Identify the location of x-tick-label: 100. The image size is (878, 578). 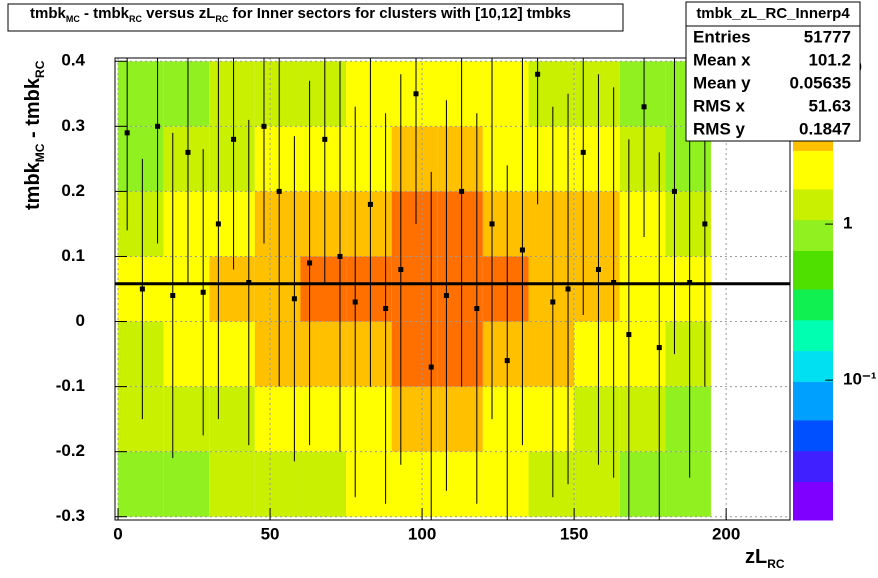
(422, 533).